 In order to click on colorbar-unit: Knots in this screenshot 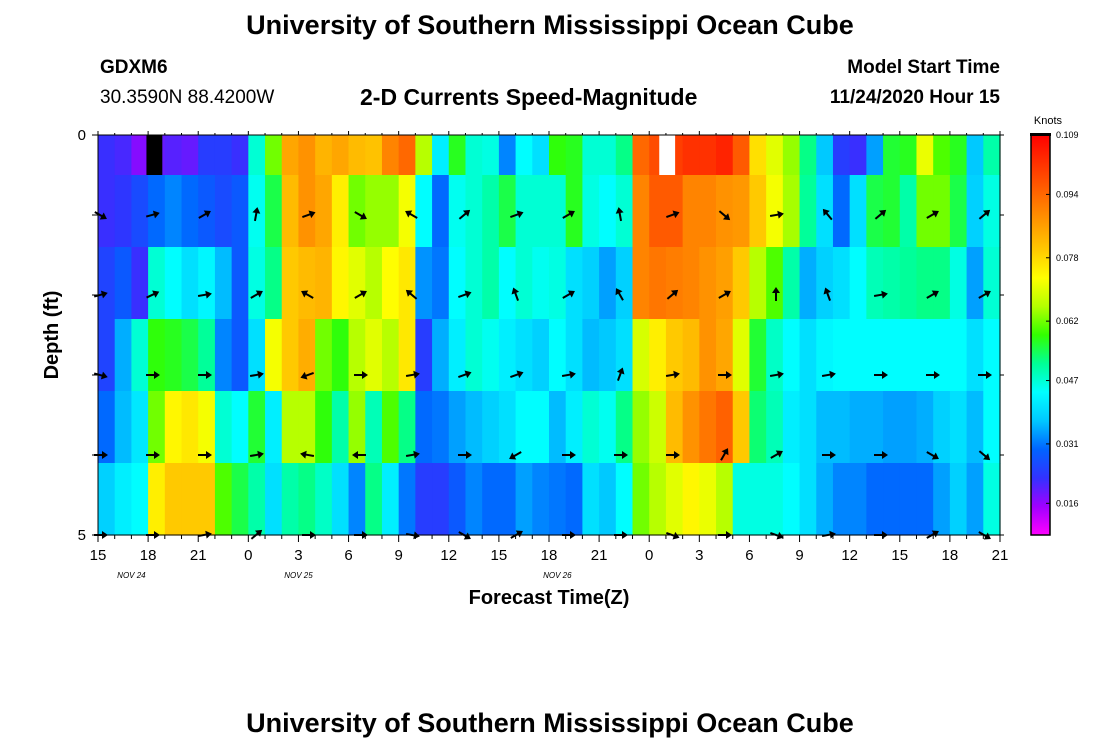, I will do `click(1048, 121)`.